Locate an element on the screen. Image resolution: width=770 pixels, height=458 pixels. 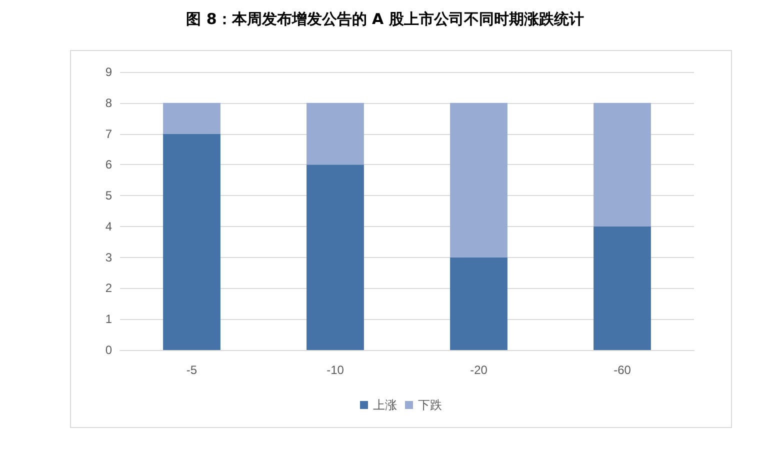
y-tick-label: 0 is located at coordinates (108, 350).